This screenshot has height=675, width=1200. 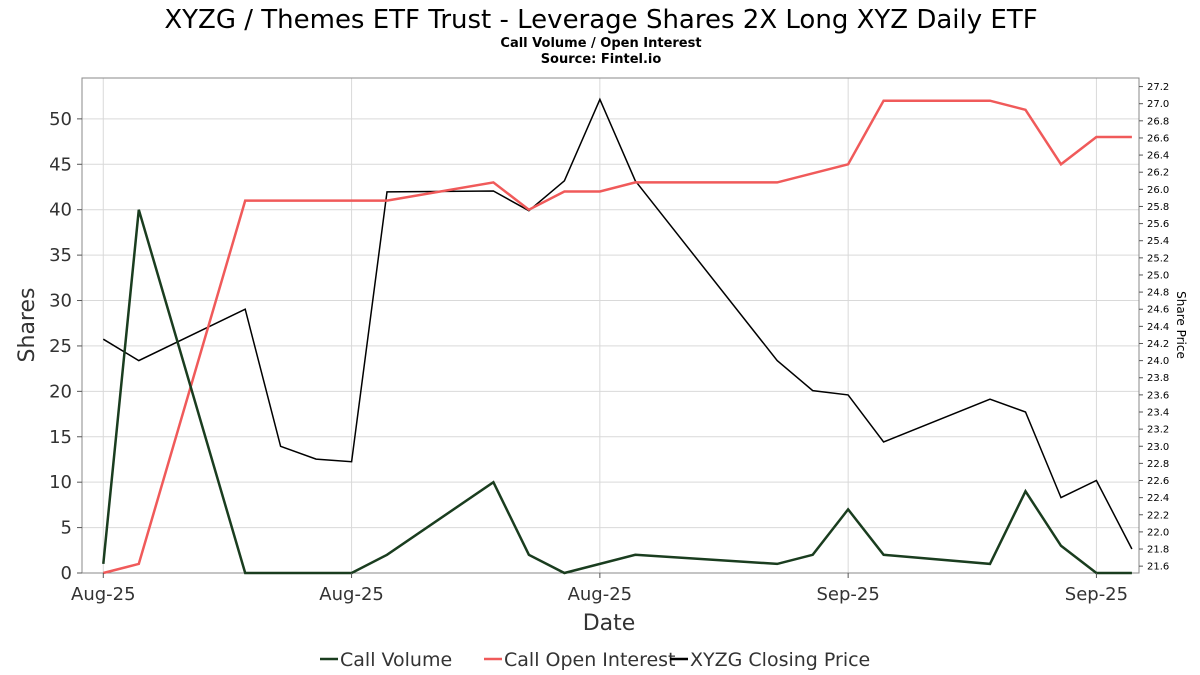 I want to click on y-tick-label: 35, so click(x=60, y=255).